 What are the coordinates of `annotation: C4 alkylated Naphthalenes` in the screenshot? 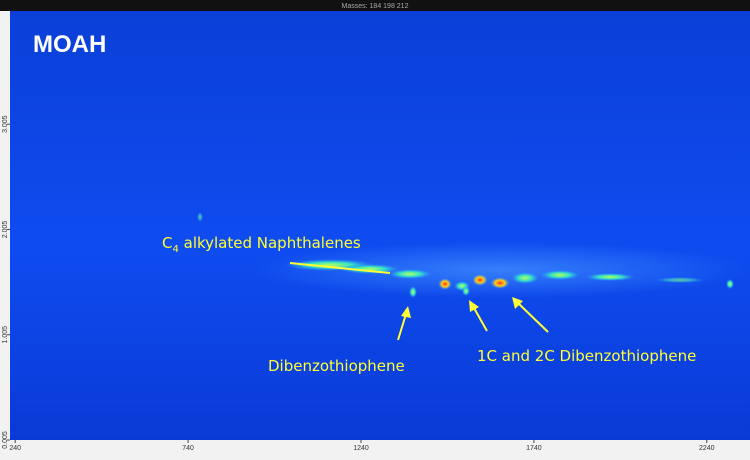 It's located at (261, 244).